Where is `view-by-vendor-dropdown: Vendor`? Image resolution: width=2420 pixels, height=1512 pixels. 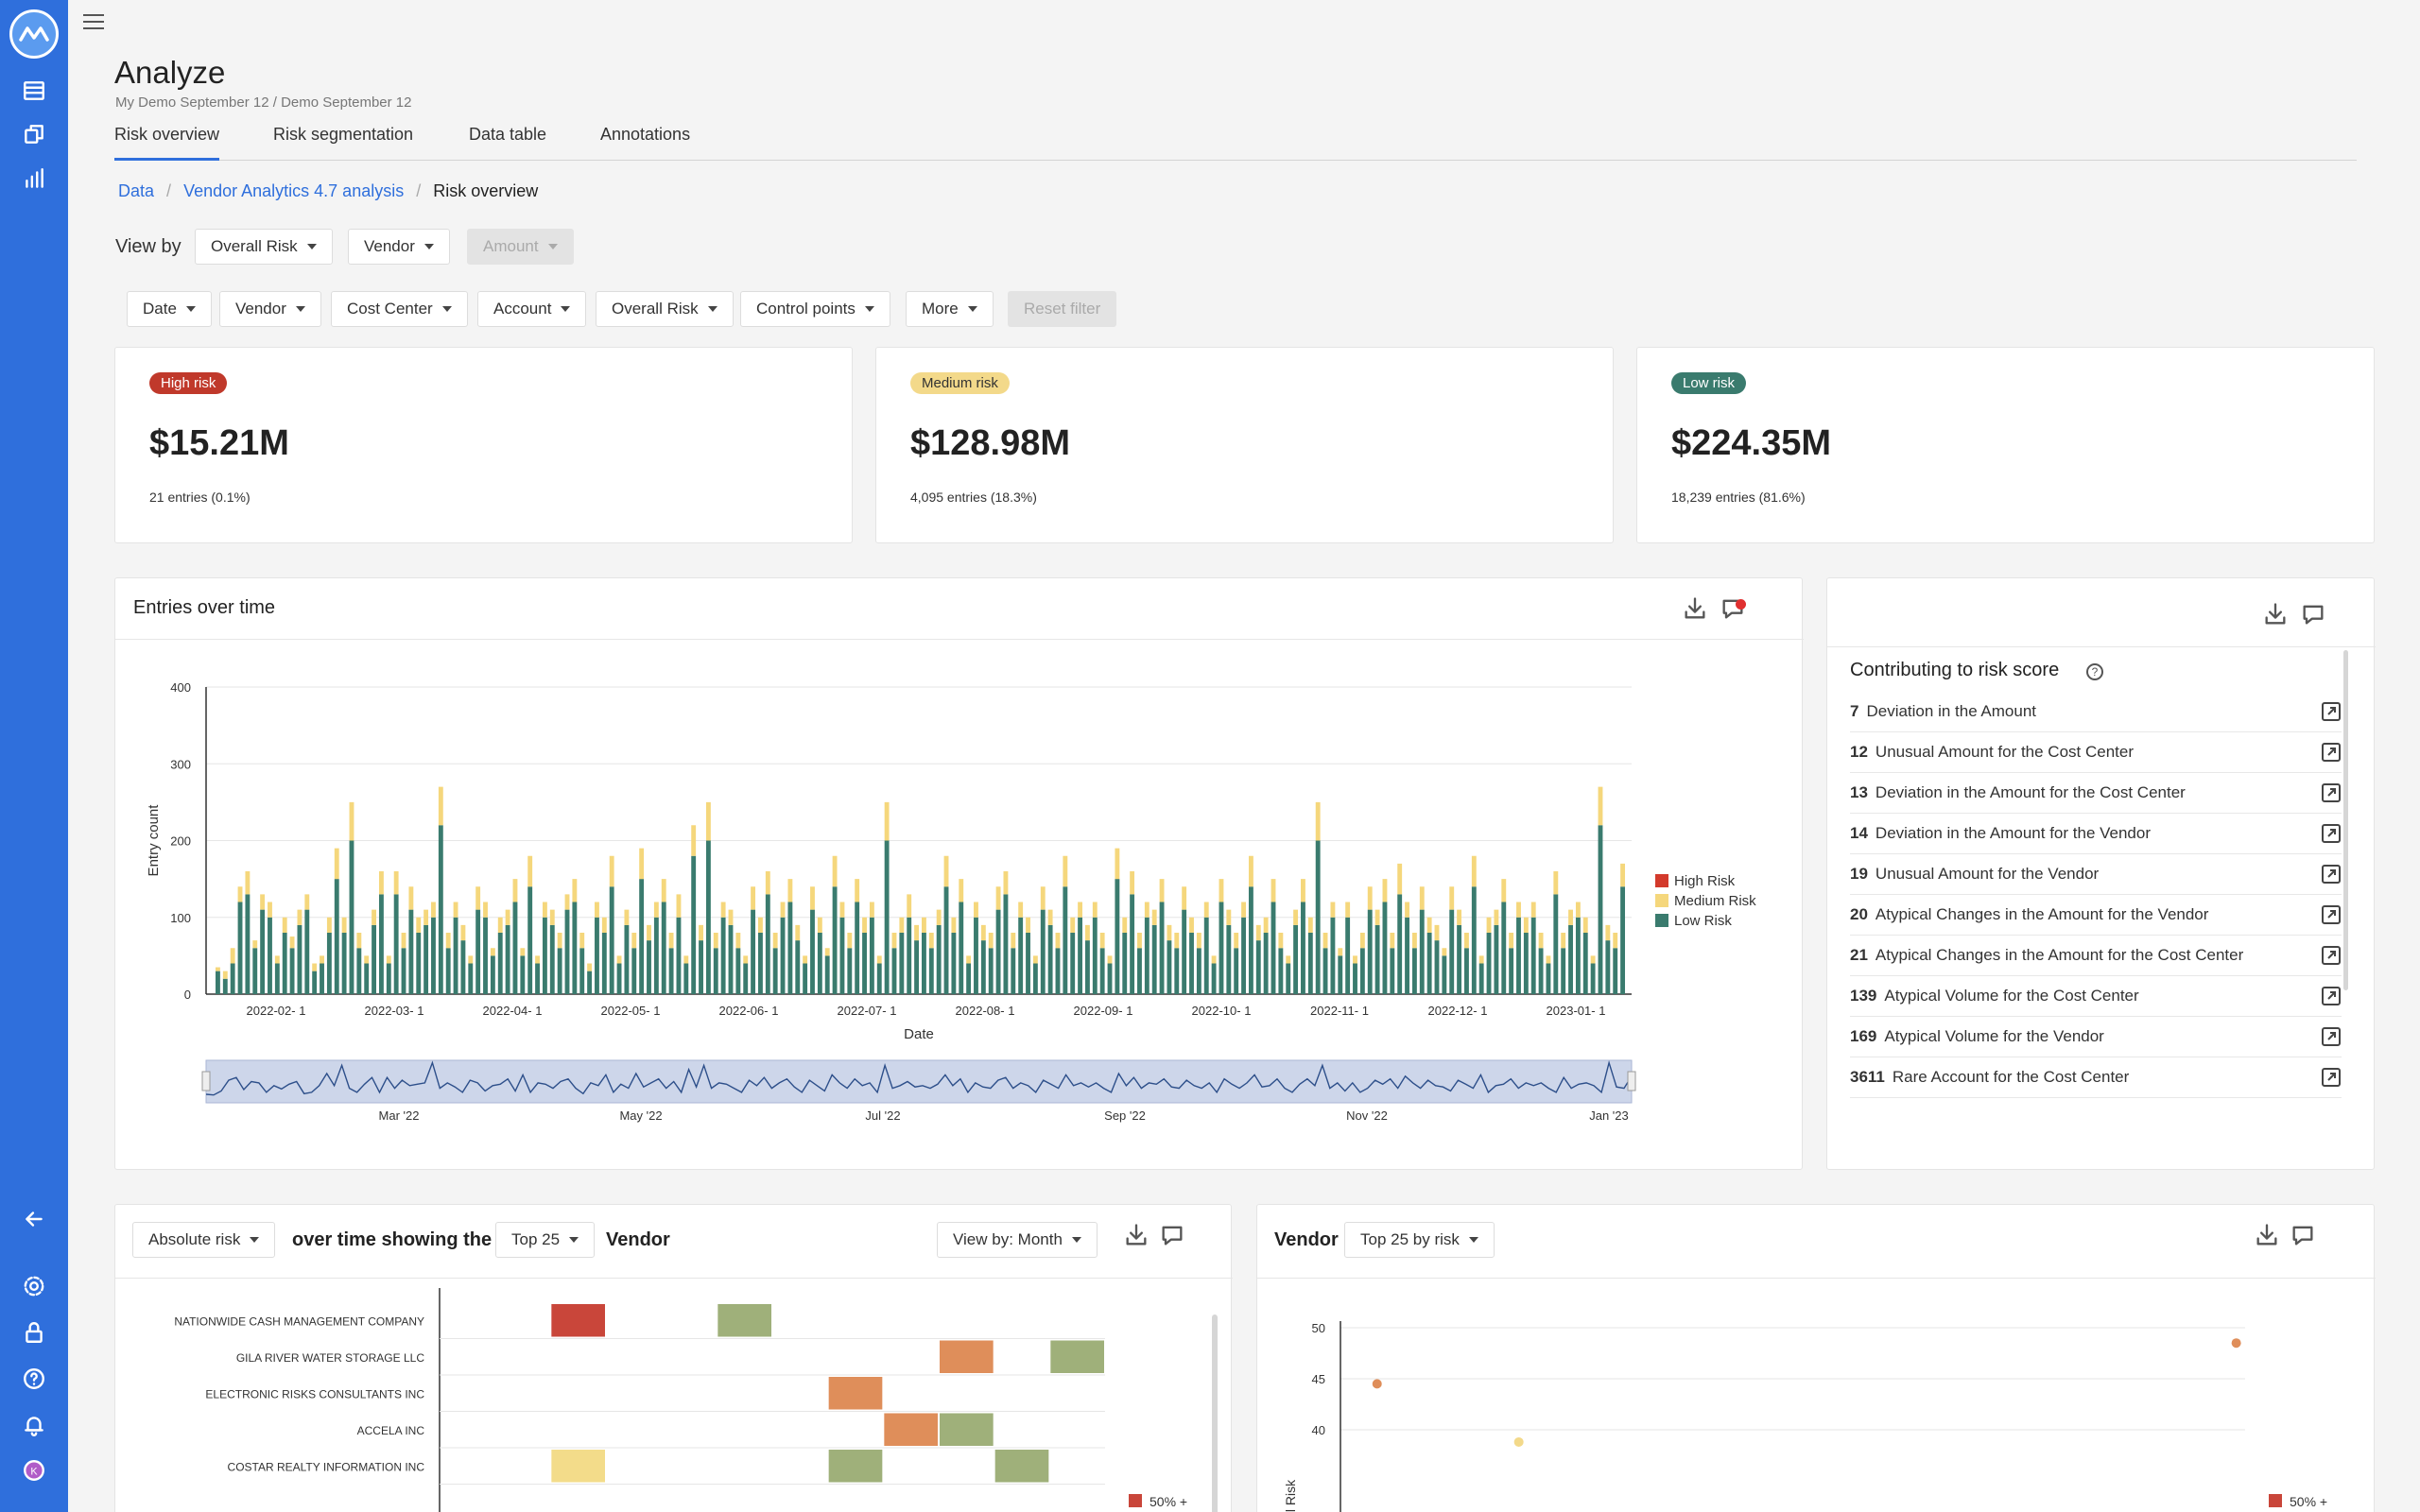 view-by-vendor-dropdown: Vendor is located at coordinates (399, 247).